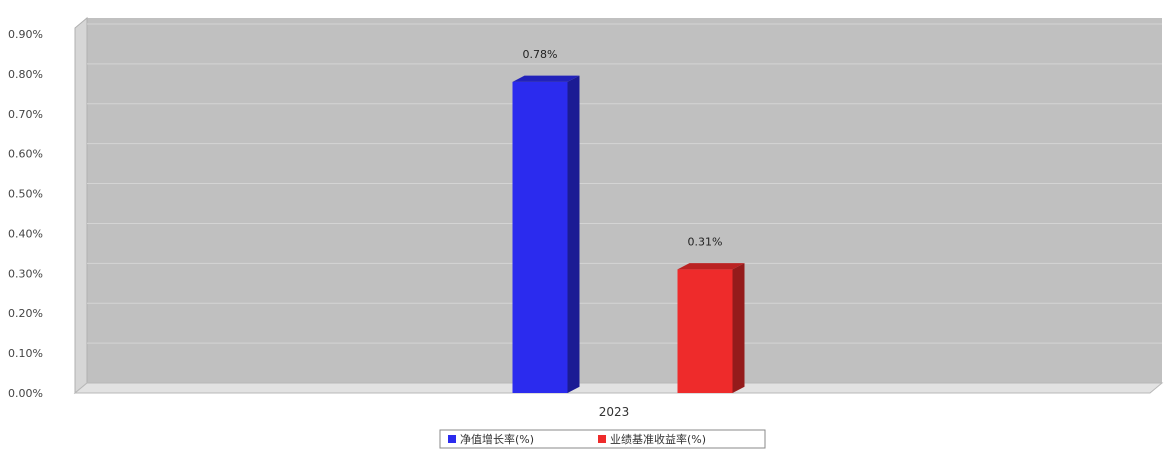 The width and height of the screenshot is (1176, 450). I want to click on y-tick-label: 0.20%, so click(25, 313).